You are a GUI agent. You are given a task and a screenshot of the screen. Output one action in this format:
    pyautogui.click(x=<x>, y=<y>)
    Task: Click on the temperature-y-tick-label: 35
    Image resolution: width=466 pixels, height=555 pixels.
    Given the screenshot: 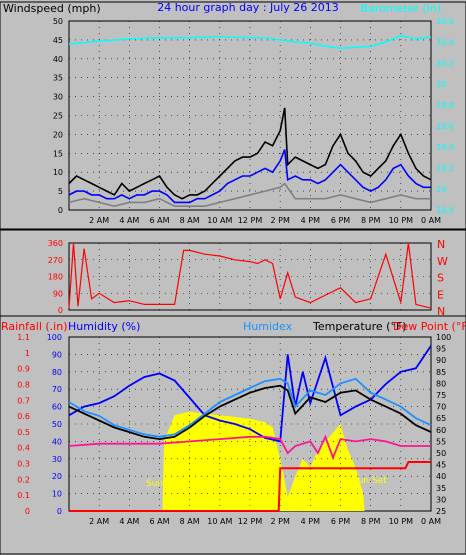 What is the action you would take?
    pyautogui.click(x=441, y=488)
    